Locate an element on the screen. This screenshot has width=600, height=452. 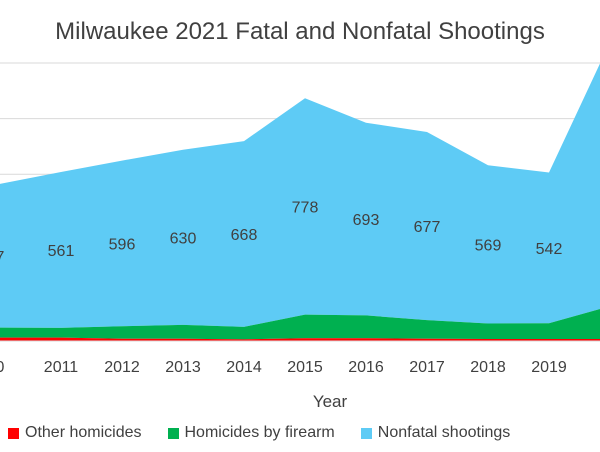
legend-swatch-homicides-by-firearm is located at coordinates (173, 433).